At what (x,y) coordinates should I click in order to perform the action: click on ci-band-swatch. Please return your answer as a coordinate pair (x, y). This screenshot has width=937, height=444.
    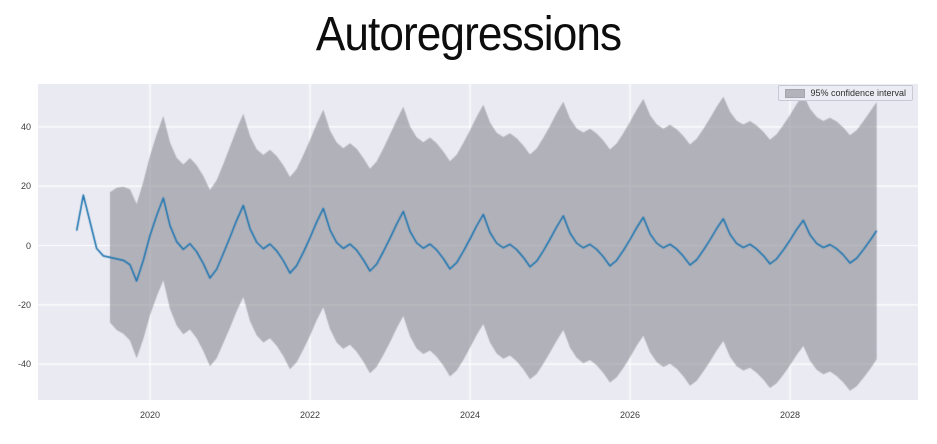
    Looking at the image, I should click on (795, 93).